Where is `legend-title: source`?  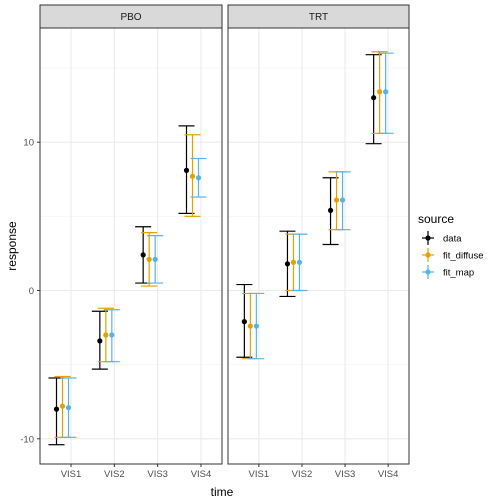
legend-title: source is located at coordinates (436, 219).